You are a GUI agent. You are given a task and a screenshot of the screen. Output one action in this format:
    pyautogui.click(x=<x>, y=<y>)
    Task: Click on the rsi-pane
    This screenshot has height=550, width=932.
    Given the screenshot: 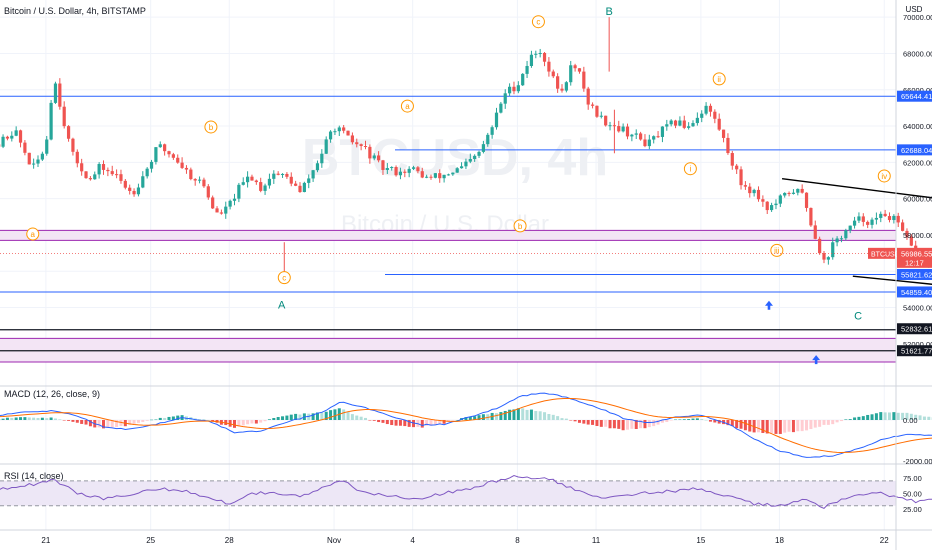 What is the action you would take?
    pyautogui.click(x=466, y=491)
    